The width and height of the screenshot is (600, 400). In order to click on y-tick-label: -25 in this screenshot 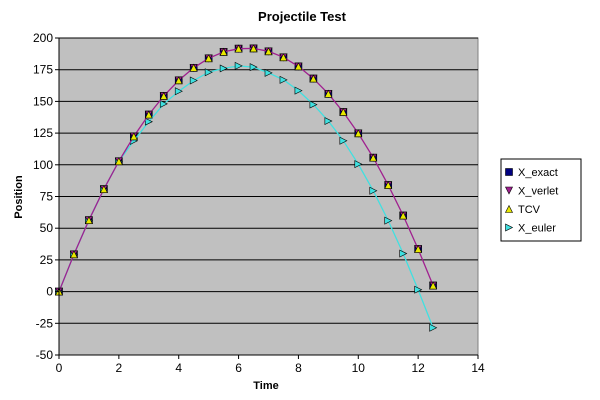, I will do `click(45, 323)`.